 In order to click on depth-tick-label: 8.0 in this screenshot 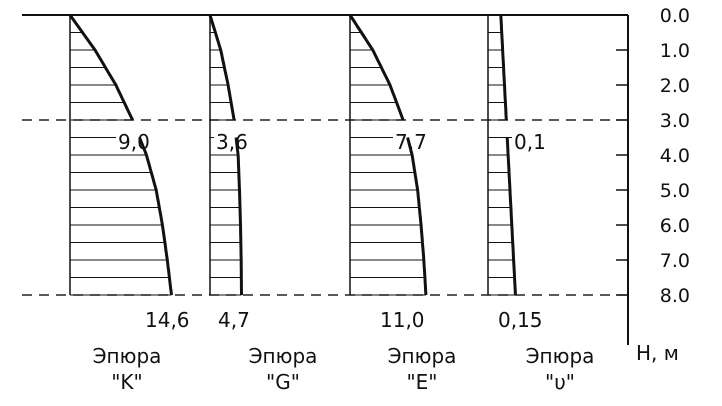, I will do `click(675, 296)`.